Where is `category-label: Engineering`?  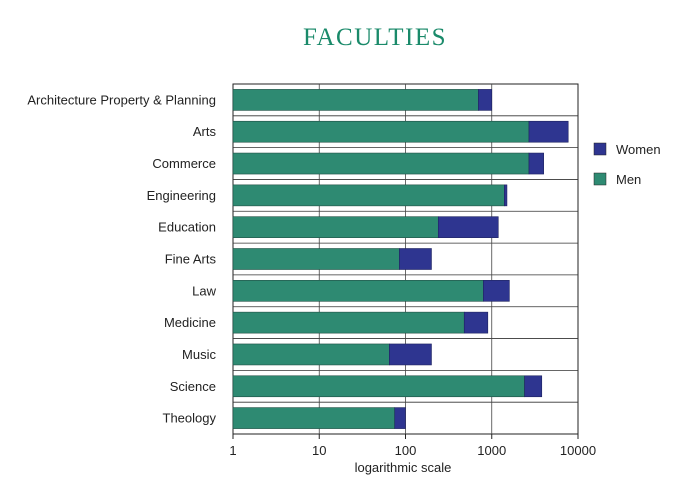
category-label: Engineering is located at coordinates (181, 195).